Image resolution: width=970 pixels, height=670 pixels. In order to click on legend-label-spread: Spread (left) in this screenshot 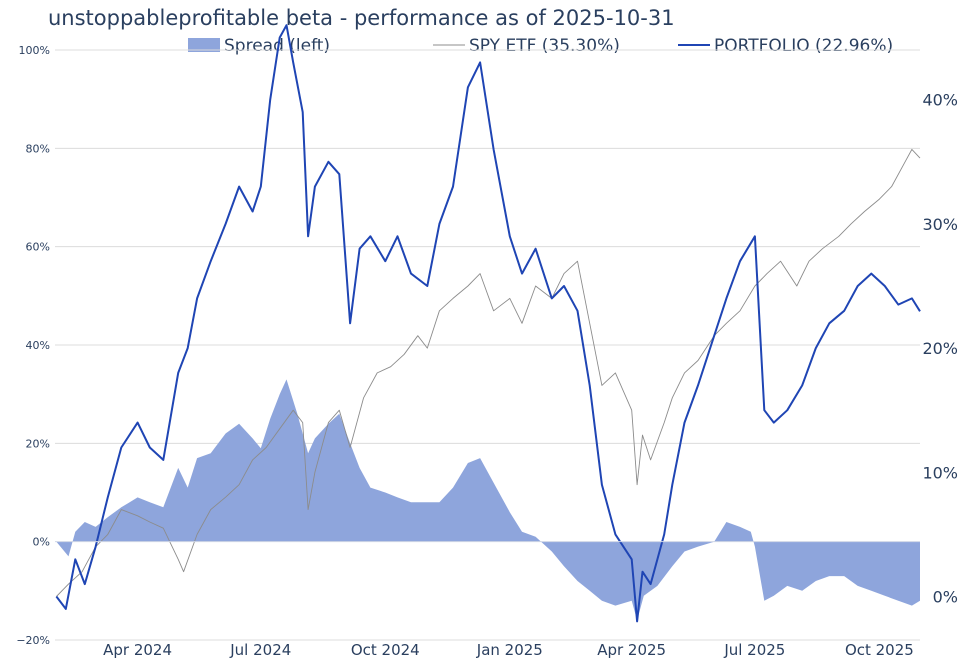, I will do `click(277, 46)`.